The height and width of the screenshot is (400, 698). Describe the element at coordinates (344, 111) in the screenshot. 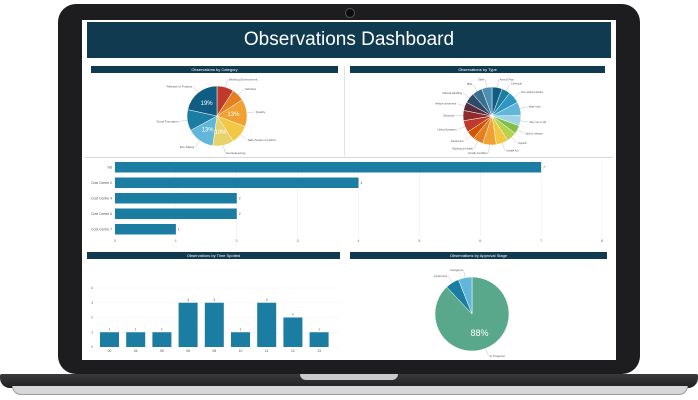

I see `top-row-divider` at that location.